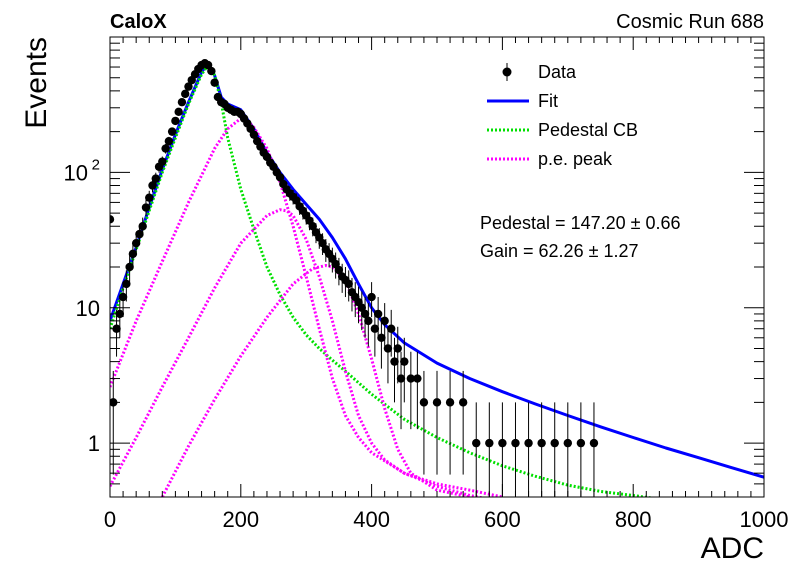 The image size is (796, 572). Describe the element at coordinates (502, 519) in the screenshot. I see `x-tick-label: 600` at that location.